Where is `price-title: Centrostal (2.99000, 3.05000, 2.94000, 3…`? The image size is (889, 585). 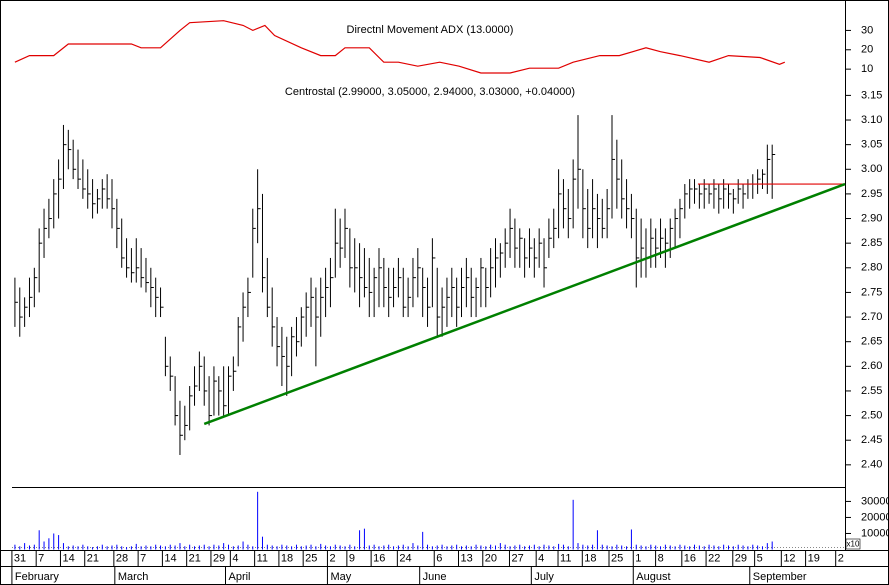
price-title: Centrostal (2.99000, 3.05000, 2.94000, 3… is located at coordinates (430, 92).